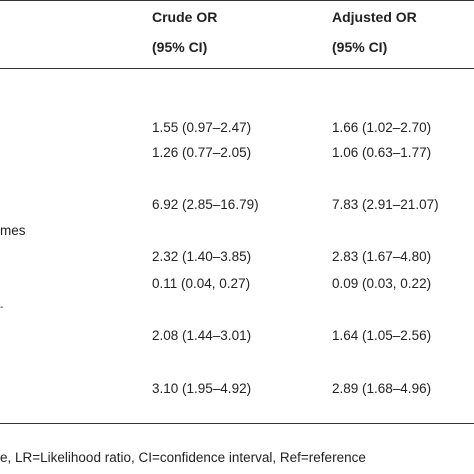 This screenshot has width=474, height=474. Describe the element at coordinates (382, 335) in the screenshot. I see `adjusted-or-cell: 1.64 (1.05–2.56)` at that location.